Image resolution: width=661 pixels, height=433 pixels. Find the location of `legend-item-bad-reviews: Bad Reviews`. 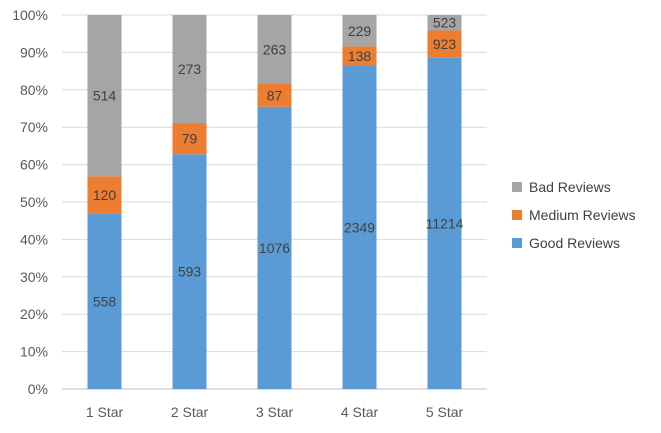

legend-item-bad-reviews: Bad Reviews is located at coordinates (561, 187).